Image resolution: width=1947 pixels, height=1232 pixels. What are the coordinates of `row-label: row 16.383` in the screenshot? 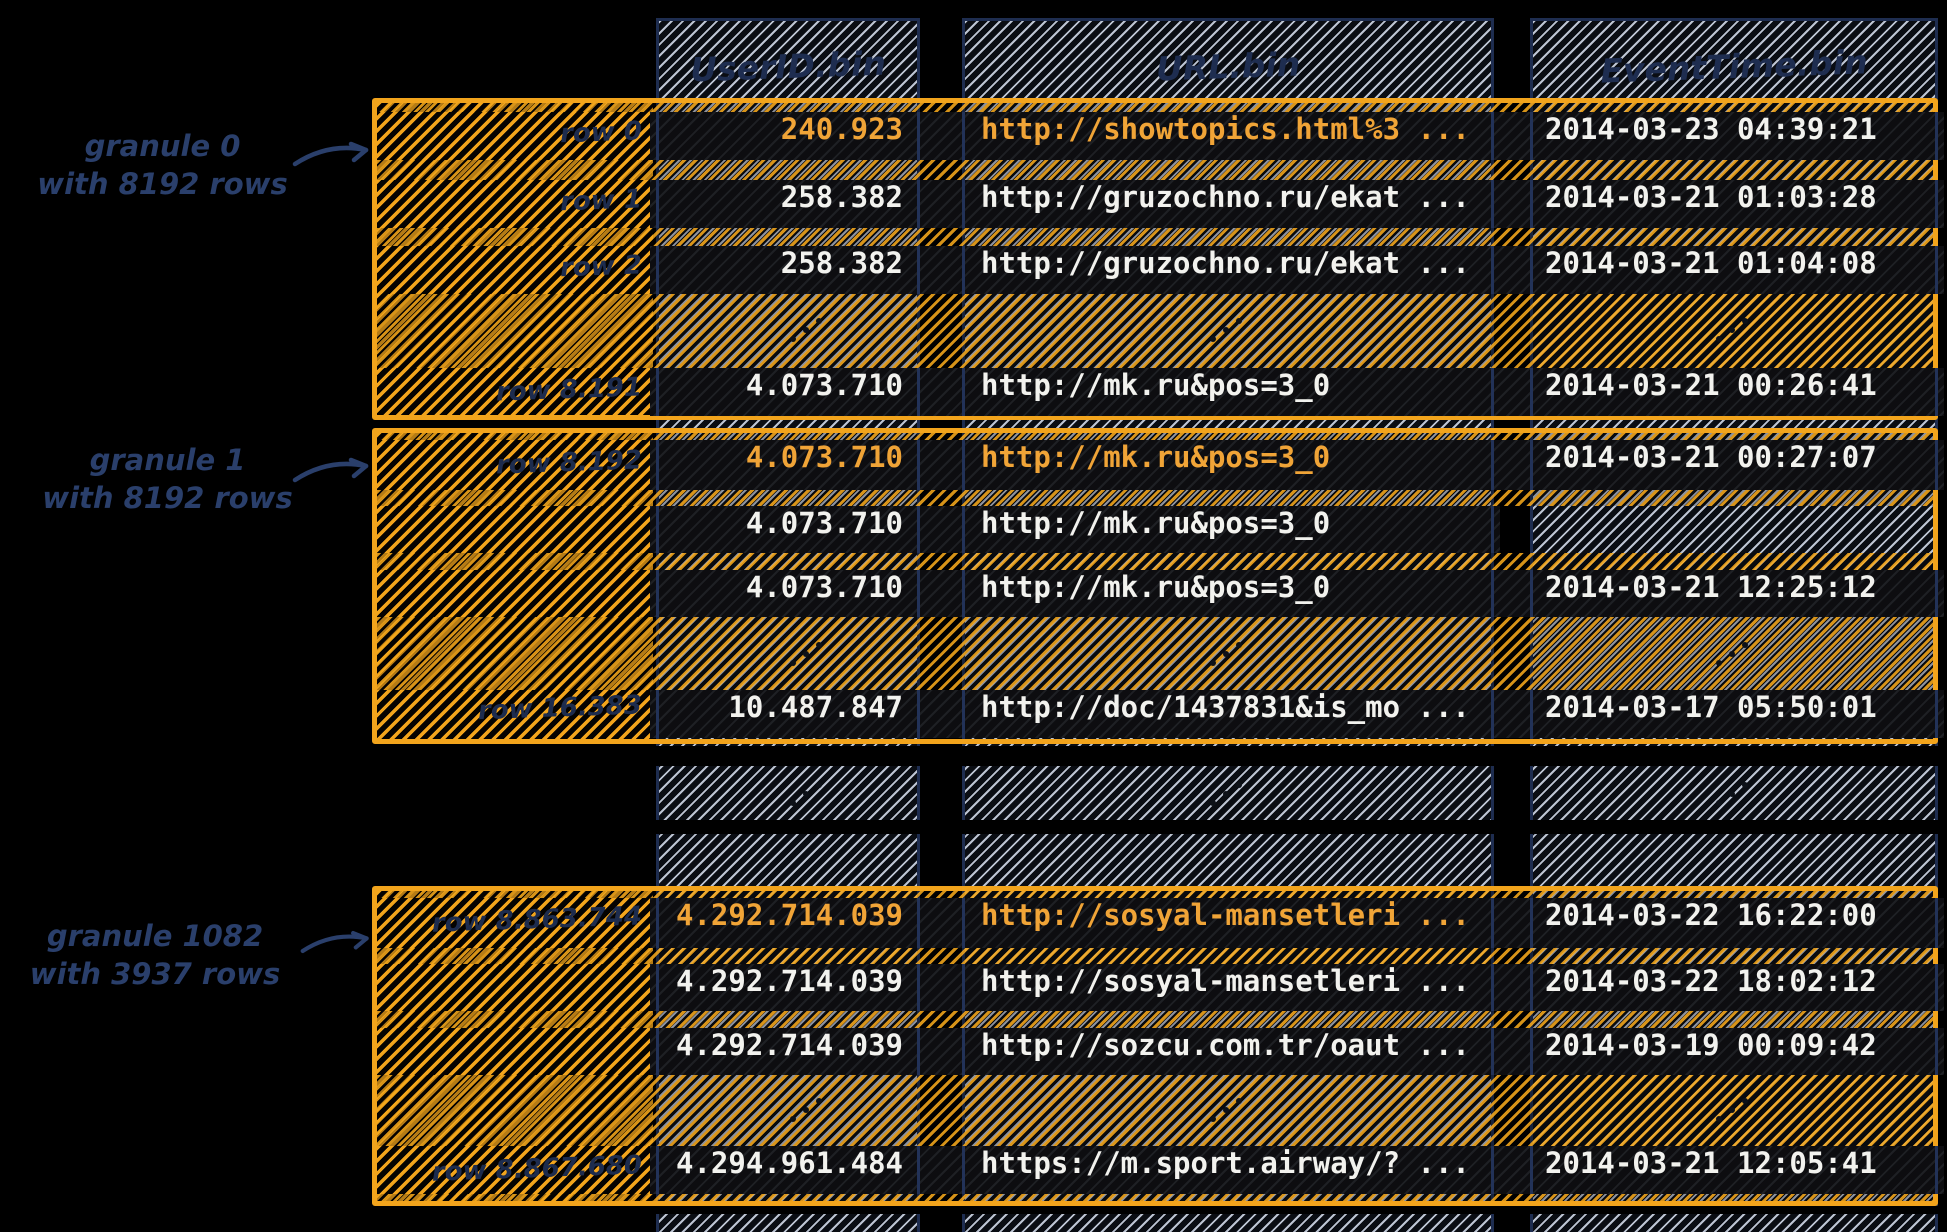 It's located at (560, 708).